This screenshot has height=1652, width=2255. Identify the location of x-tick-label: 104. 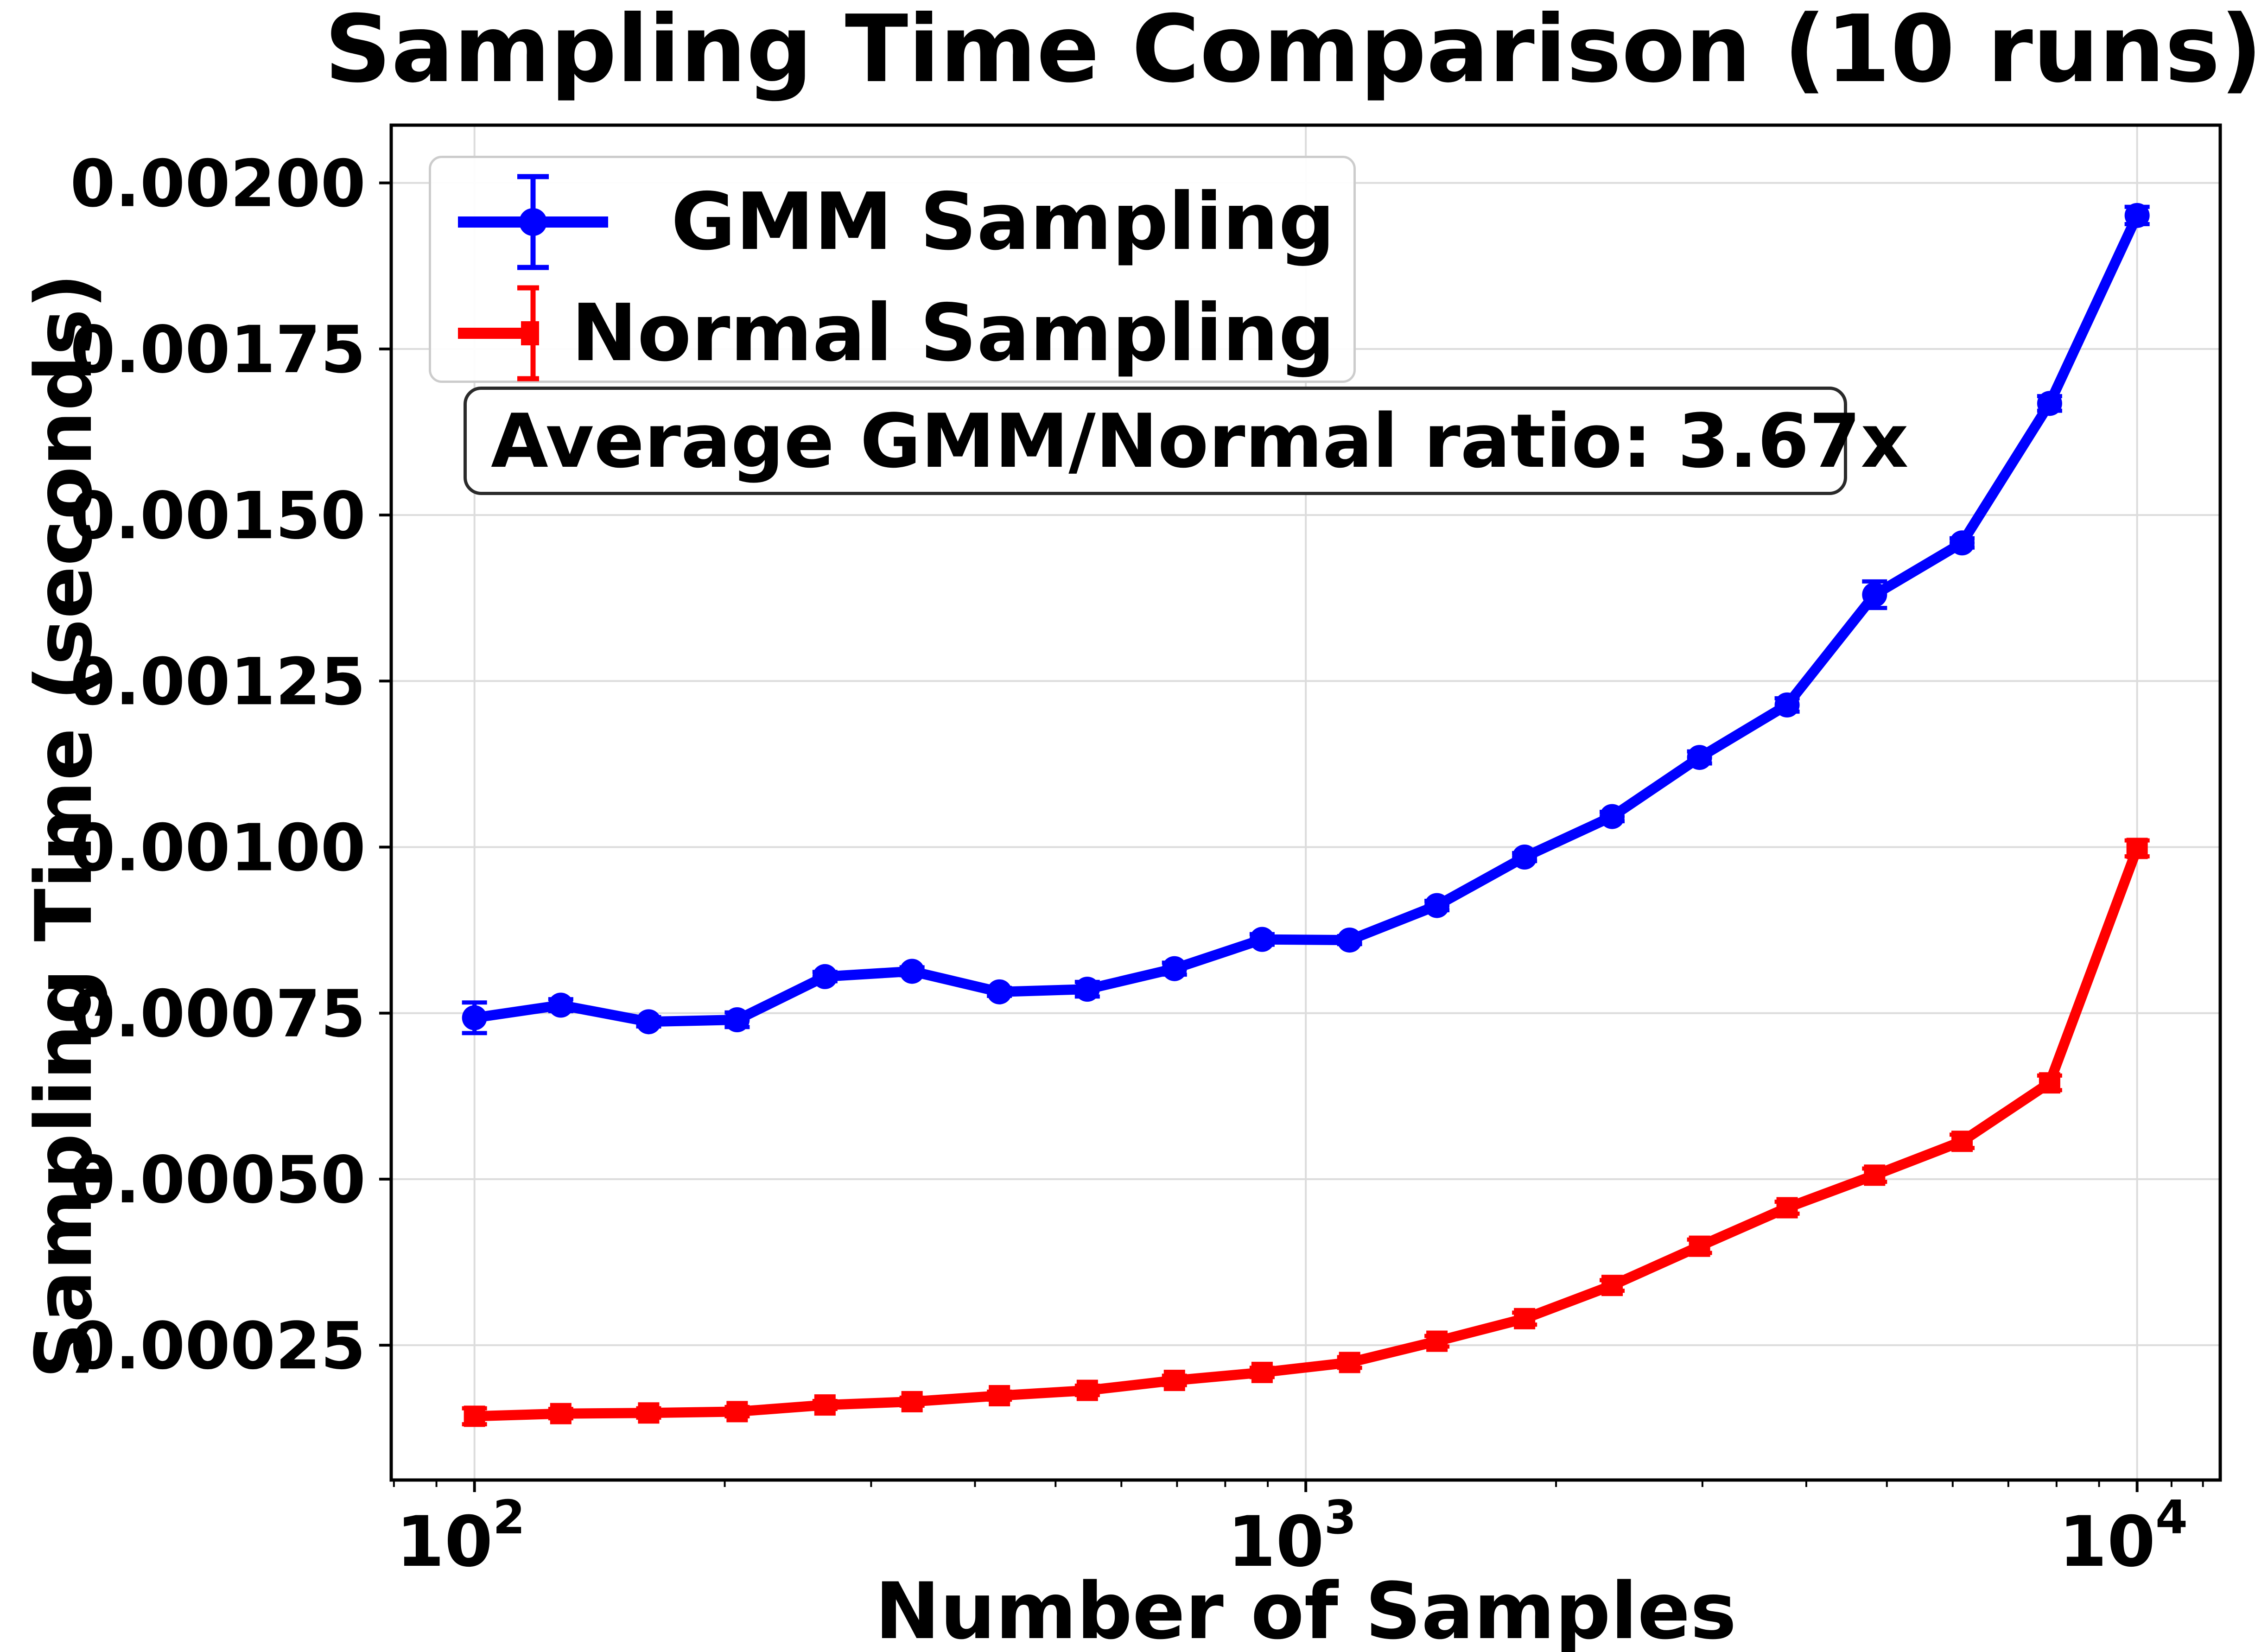
(2122, 1536).